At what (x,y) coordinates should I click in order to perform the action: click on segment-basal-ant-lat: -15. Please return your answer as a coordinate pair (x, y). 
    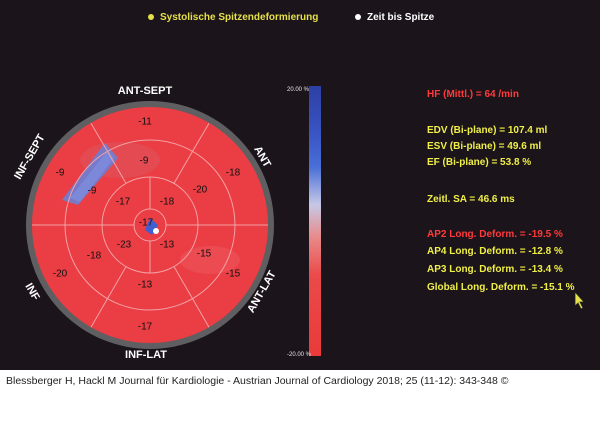
    Looking at the image, I should click on (233, 274).